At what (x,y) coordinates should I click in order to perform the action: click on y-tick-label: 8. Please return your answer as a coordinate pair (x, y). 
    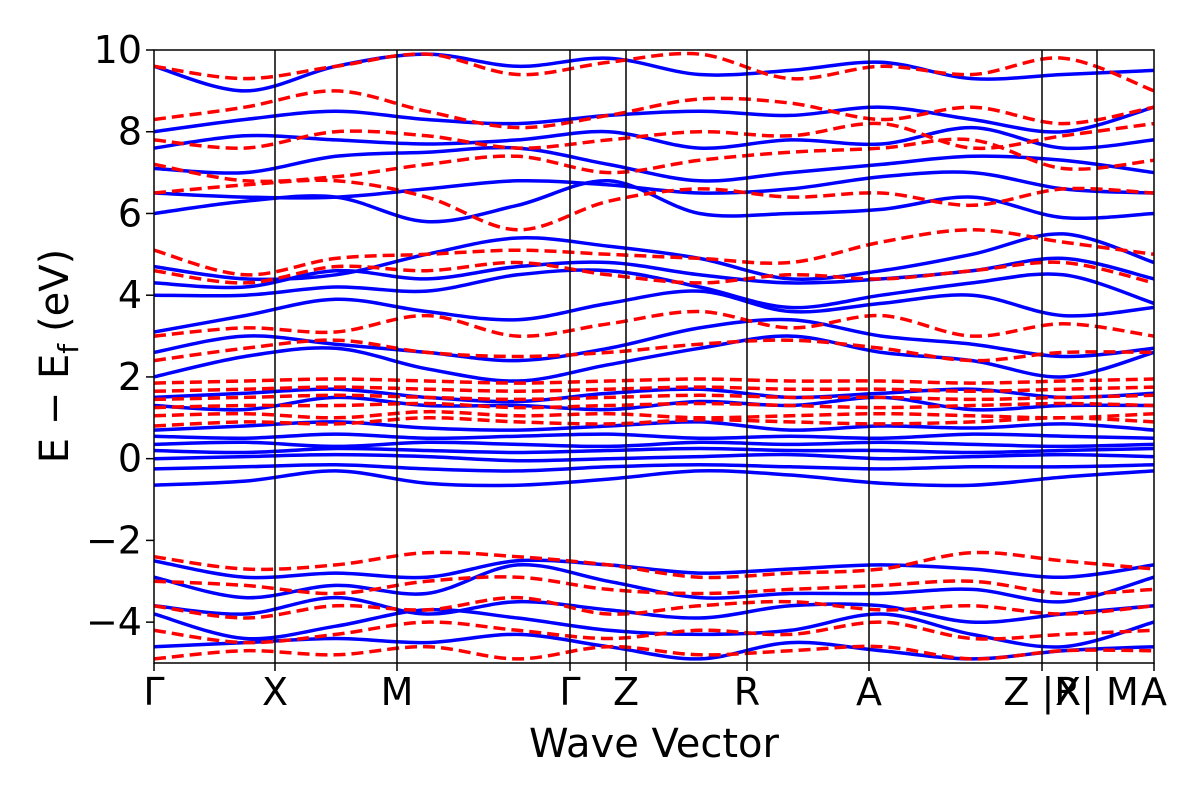
    Looking at the image, I should click on (130, 132).